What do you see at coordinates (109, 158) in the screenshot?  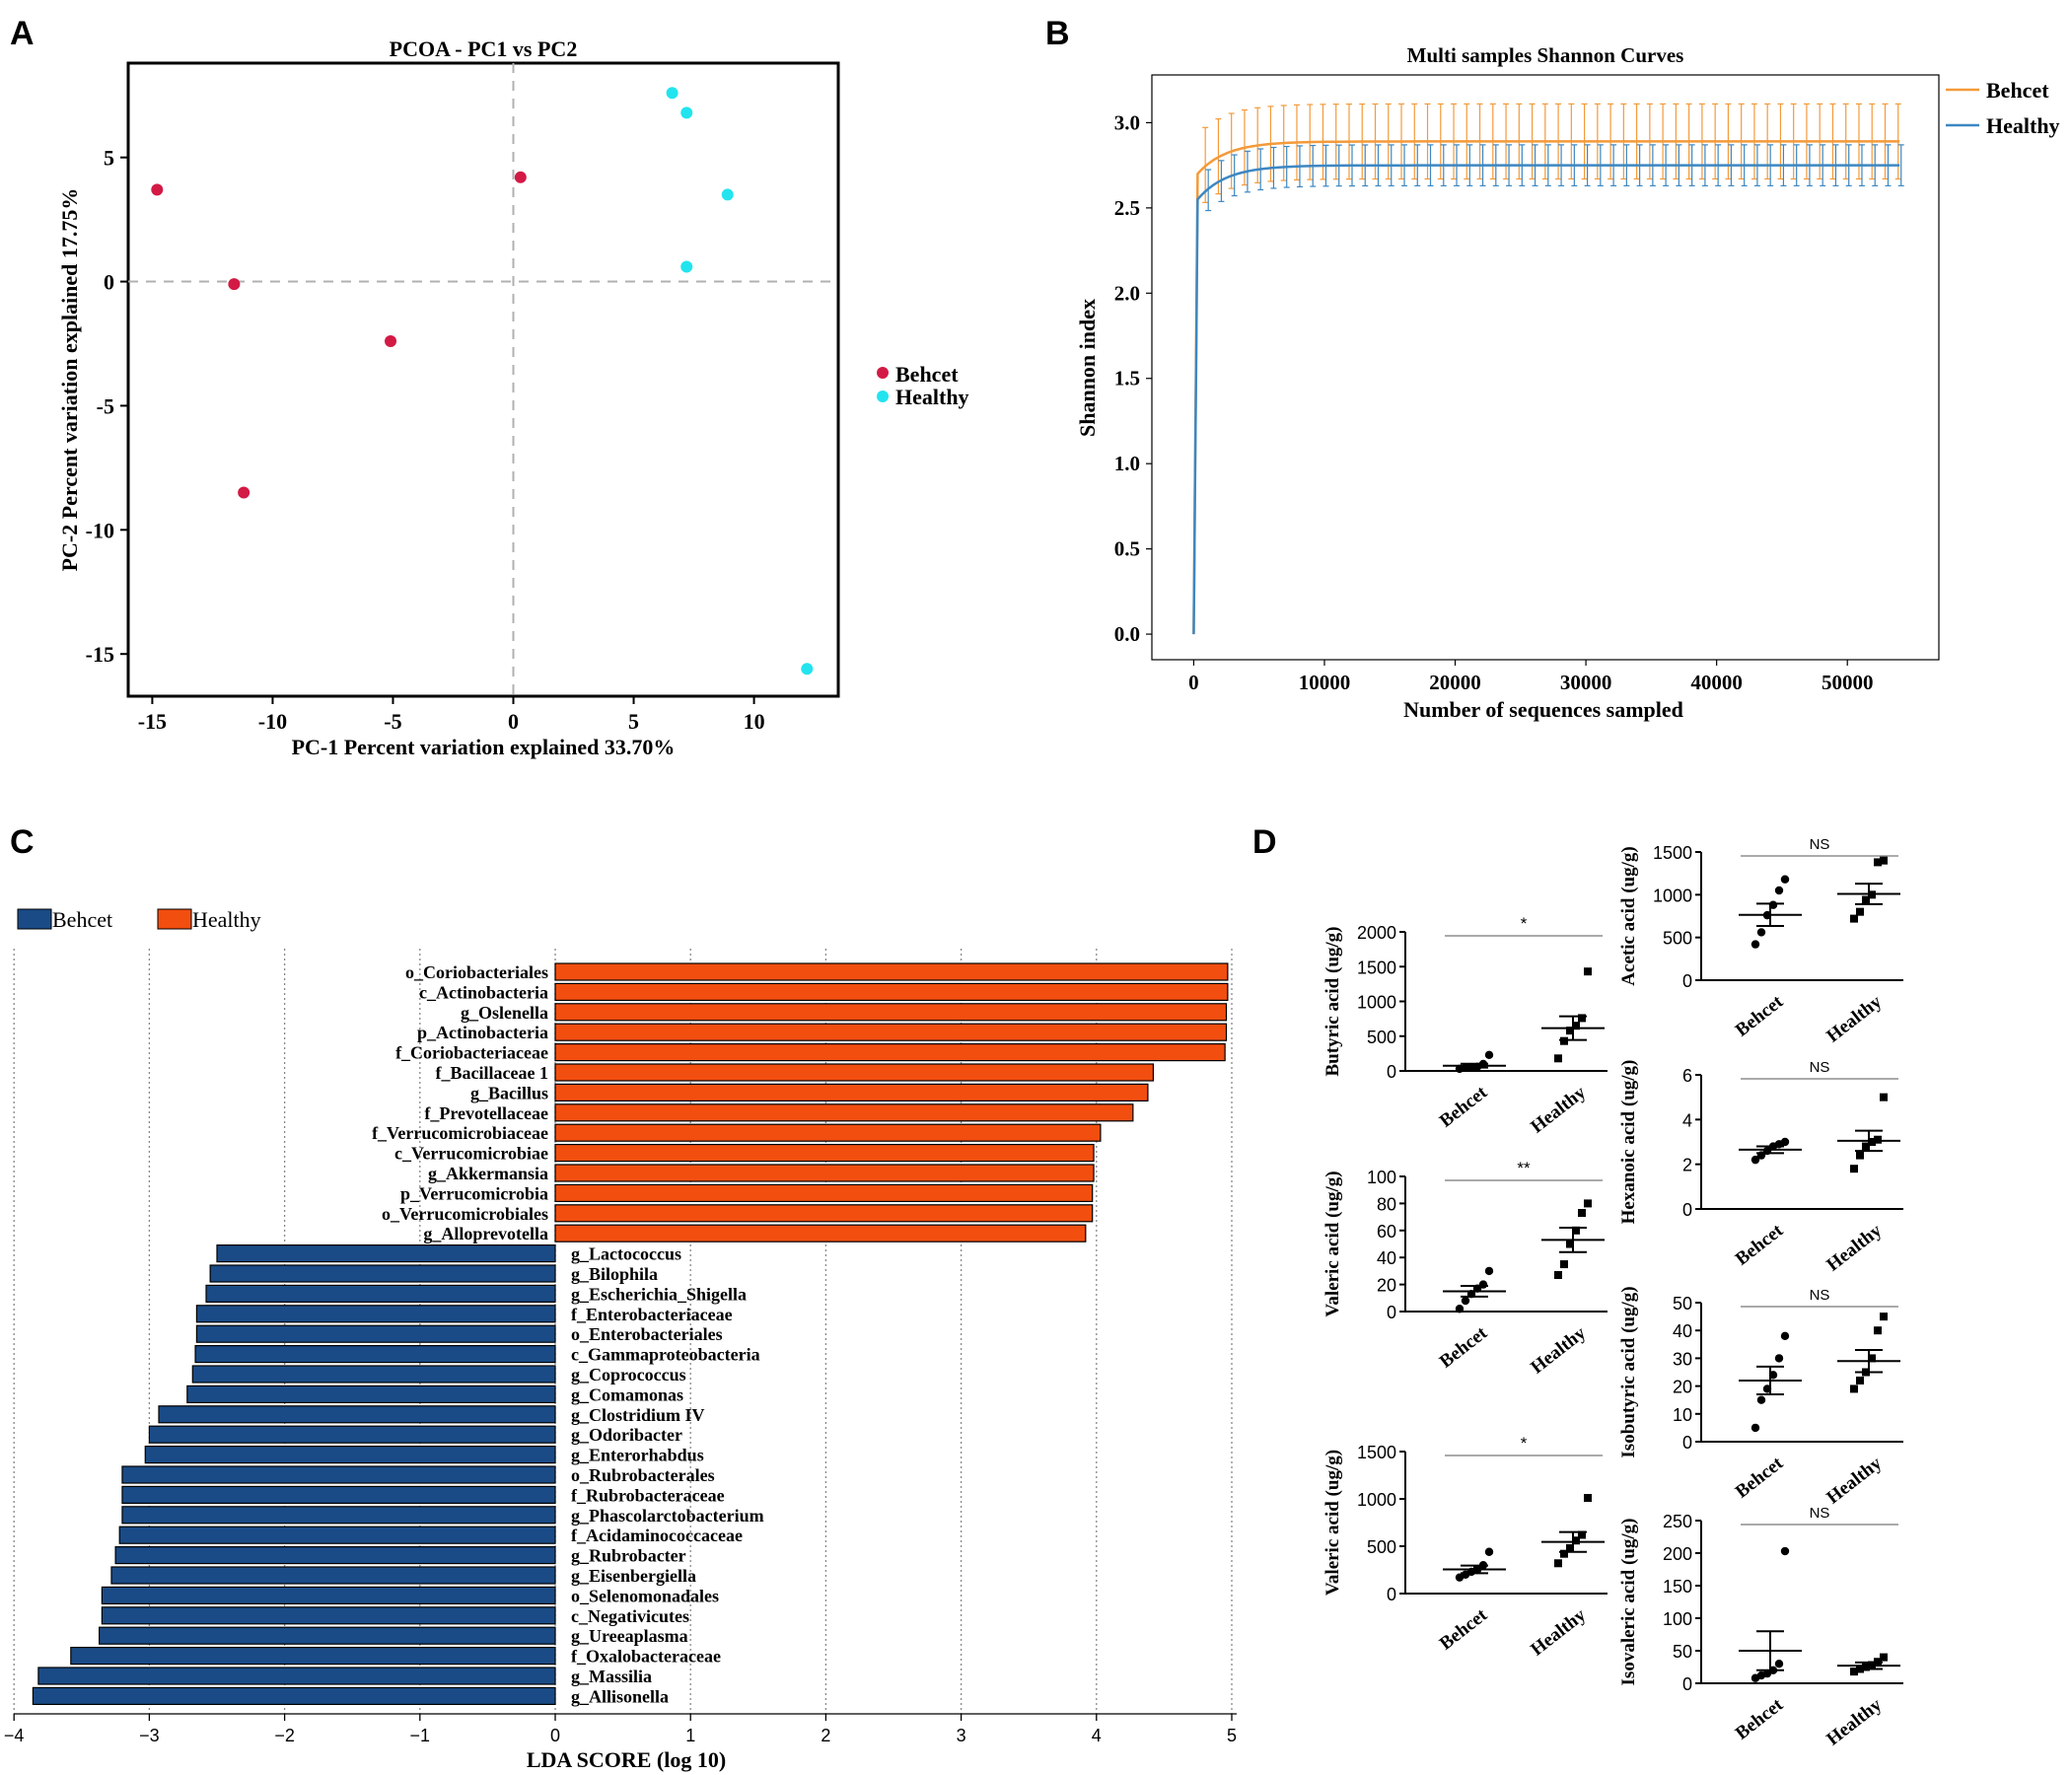 I see `pcoa-ytick-label: 5` at bounding box center [109, 158].